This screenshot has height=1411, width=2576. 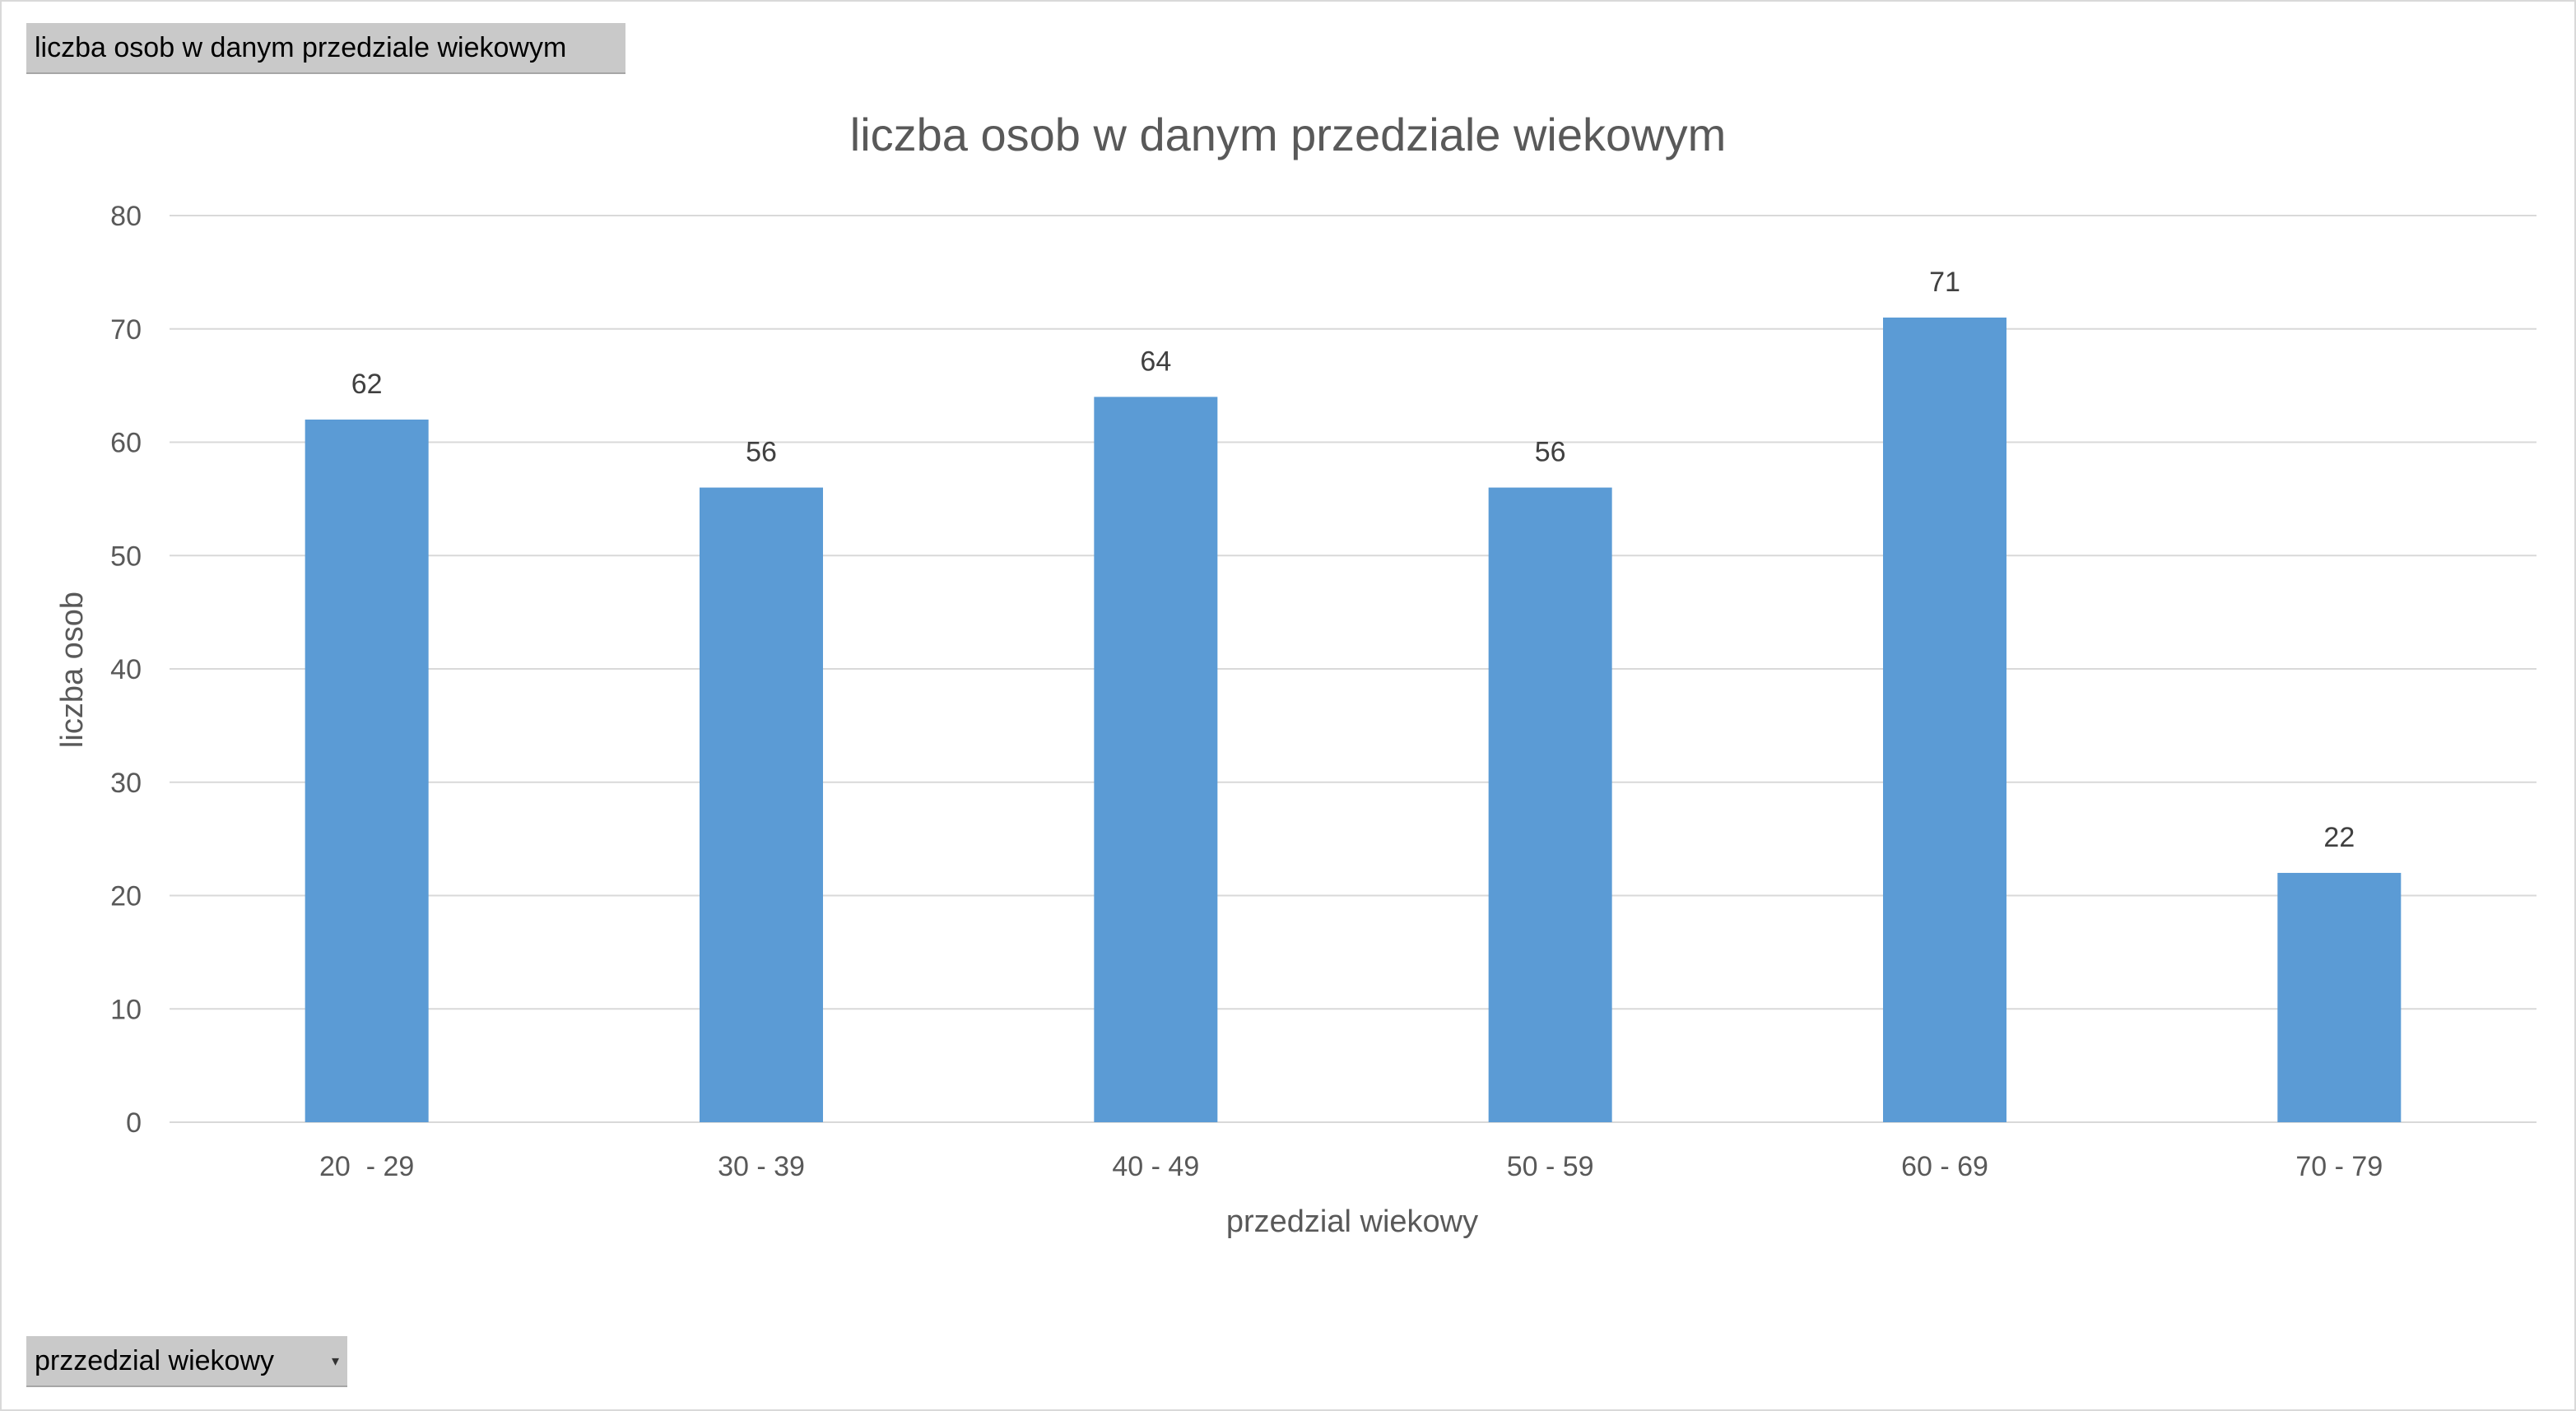 What do you see at coordinates (1155, 1166) in the screenshot?
I see `x-tick-label: 40 - 49` at bounding box center [1155, 1166].